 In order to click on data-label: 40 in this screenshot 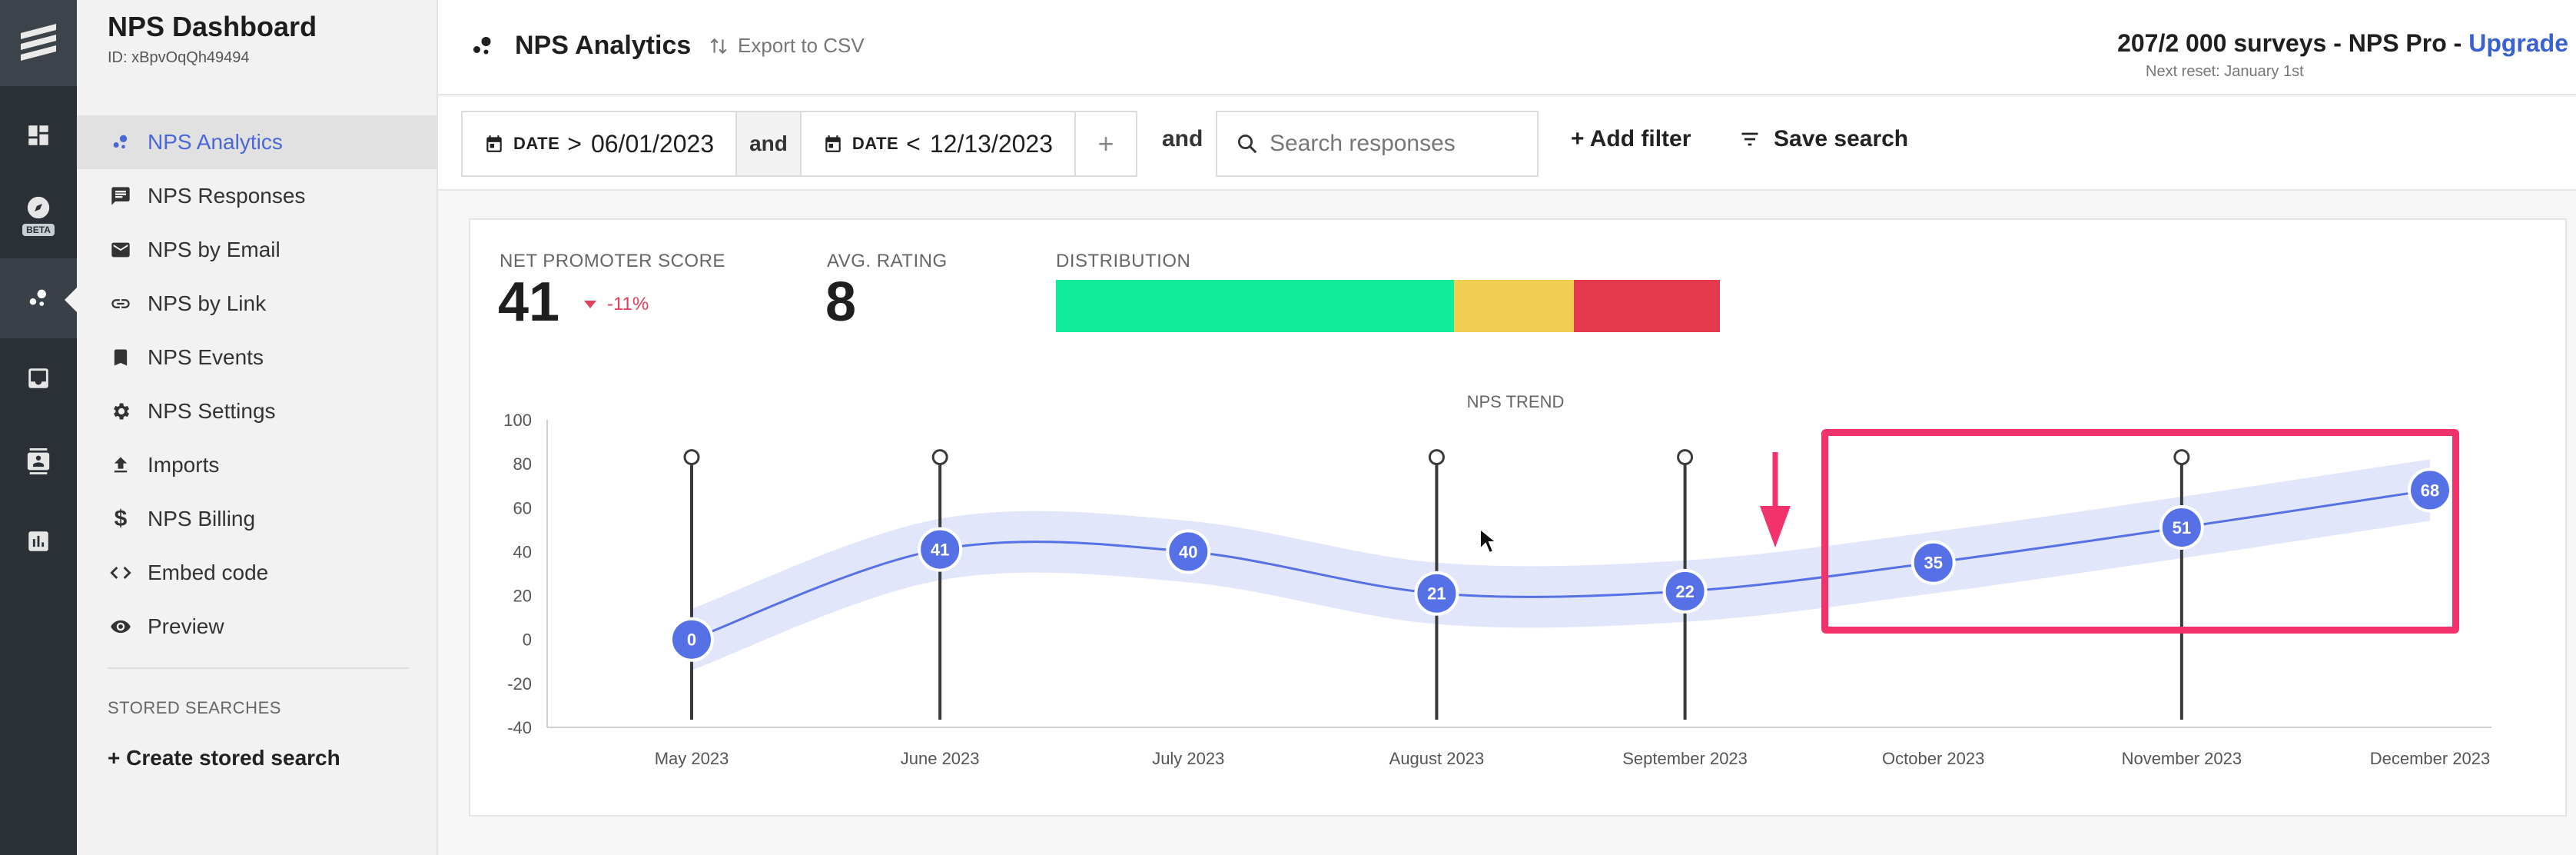, I will do `click(1188, 551)`.